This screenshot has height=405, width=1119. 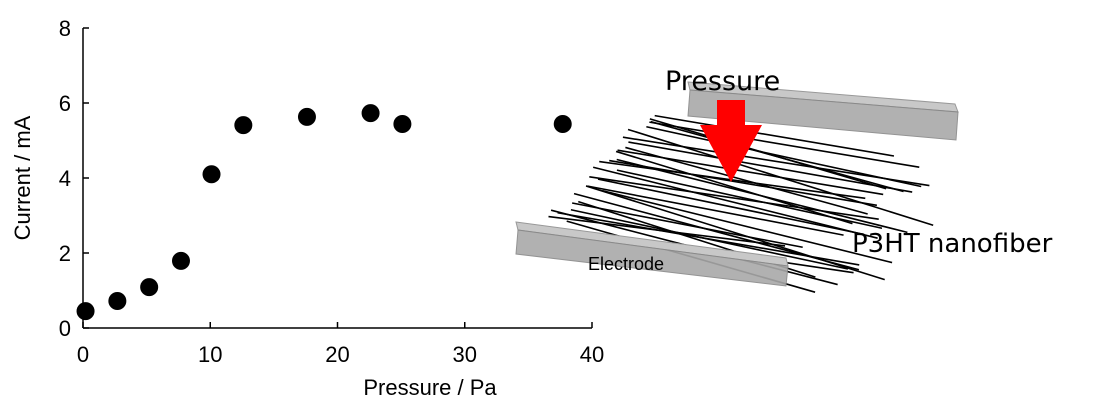 I want to click on y-tick-label: 6, so click(x=65, y=103).